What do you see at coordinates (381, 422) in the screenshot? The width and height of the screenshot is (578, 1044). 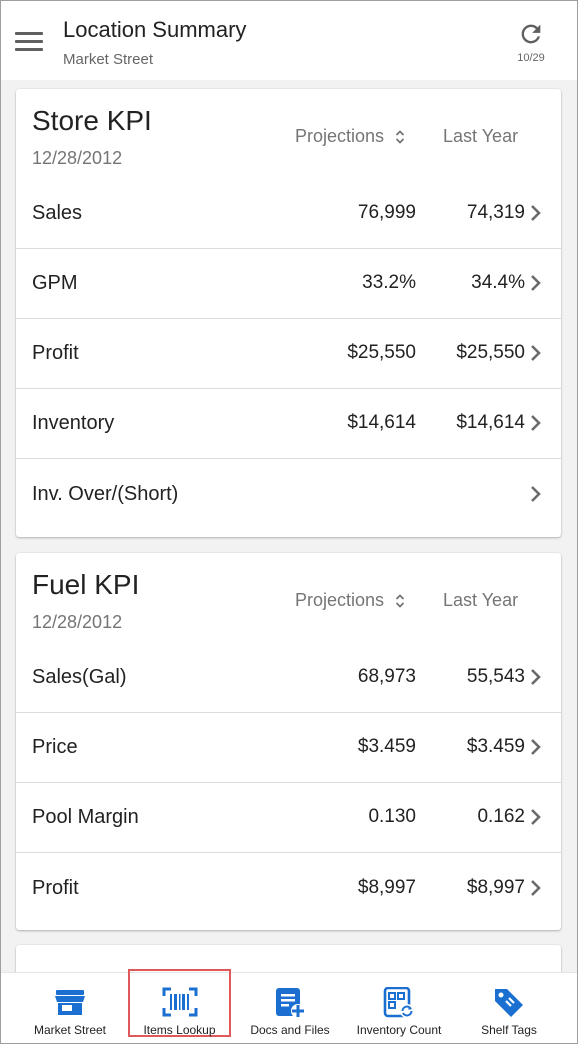 I see `projection-value: $14,614` at bounding box center [381, 422].